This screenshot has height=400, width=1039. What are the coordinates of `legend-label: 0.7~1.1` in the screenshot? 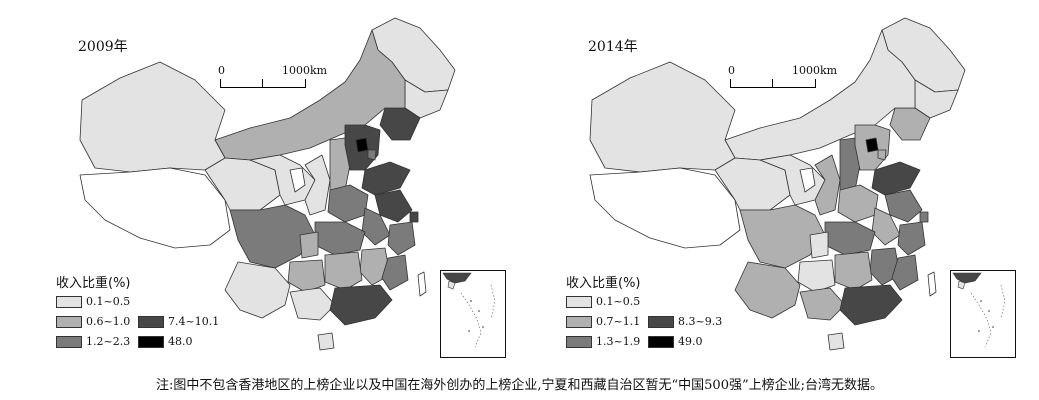 It's located at (618, 321).